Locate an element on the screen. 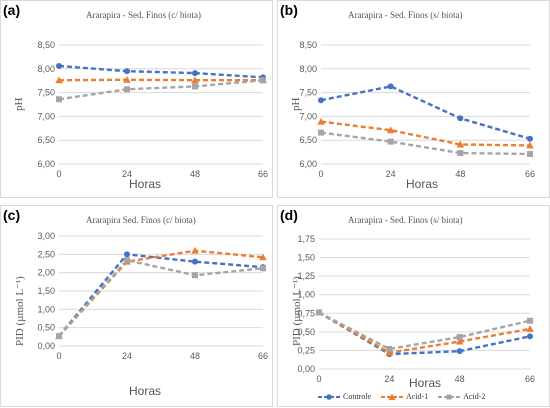 The height and width of the screenshot is (408, 550). y-tick-label: 0,25 is located at coordinates (306, 350).